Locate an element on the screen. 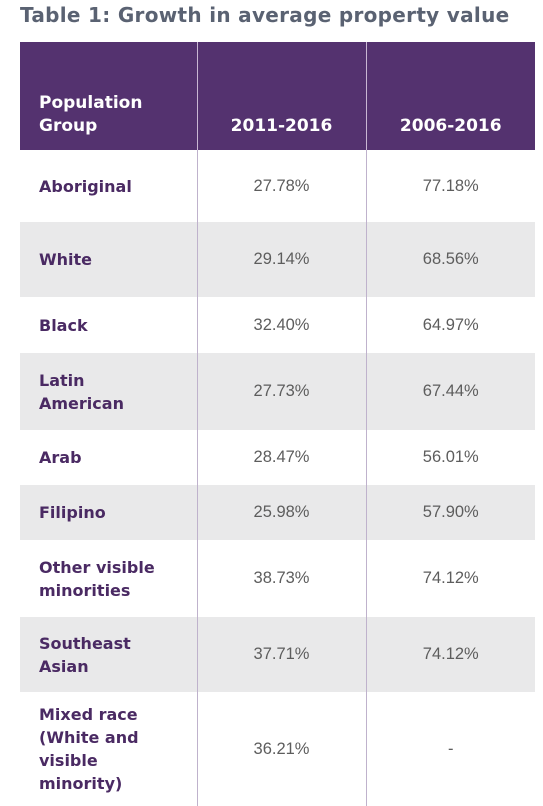 The width and height of the screenshot is (543, 806). row-label: Other visible minorities is located at coordinates (108, 578).